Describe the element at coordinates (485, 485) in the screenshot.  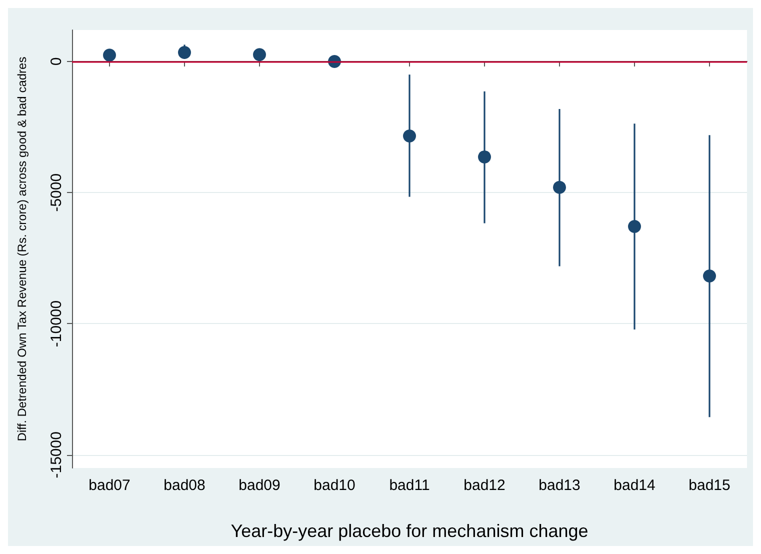
I see `x-tick-label: bad12` at that location.